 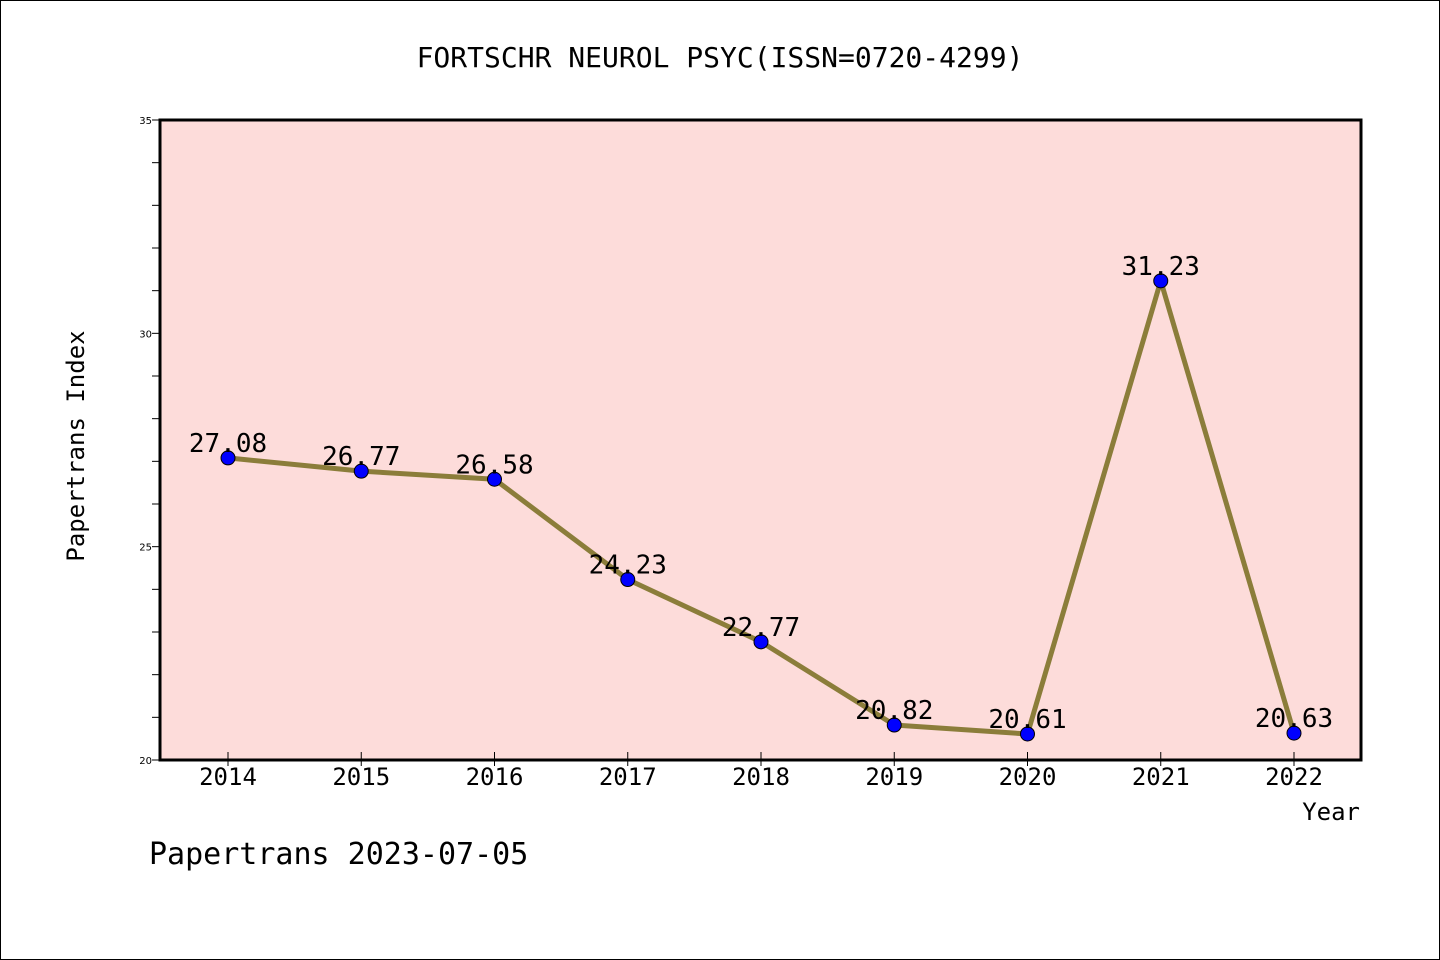 What do you see at coordinates (228, 444) in the screenshot?
I see `data-label: 27.08` at bounding box center [228, 444].